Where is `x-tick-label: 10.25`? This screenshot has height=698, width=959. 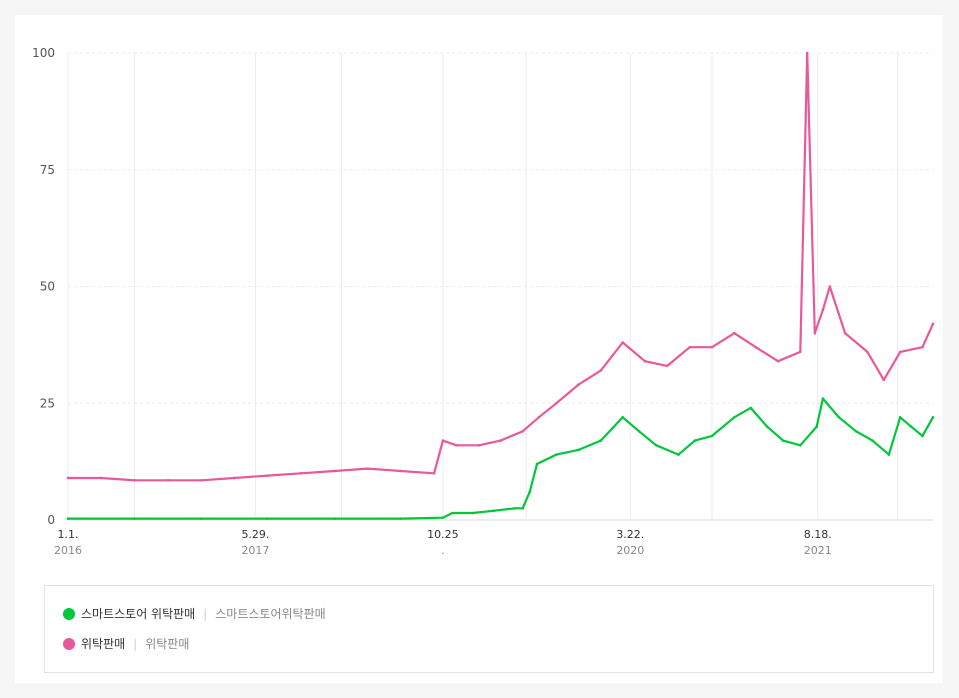
x-tick-label: 10.25 is located at coordinates (443, 534).